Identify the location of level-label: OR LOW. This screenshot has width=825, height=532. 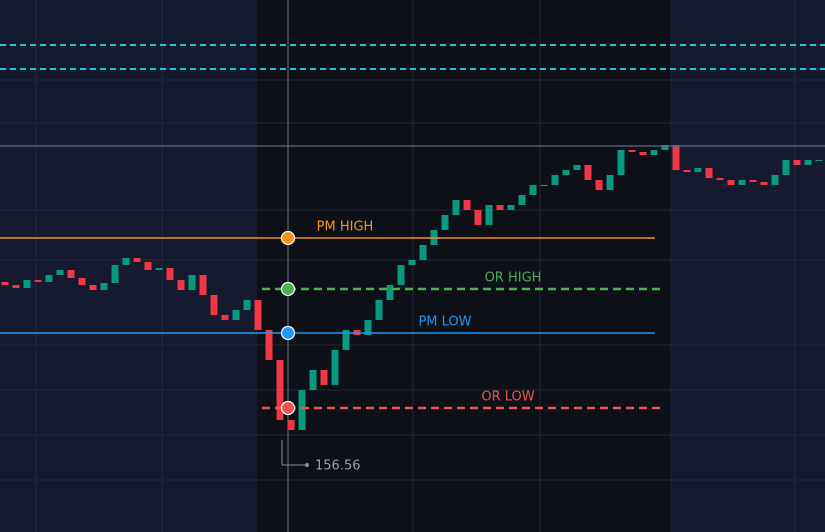
(507, 397).